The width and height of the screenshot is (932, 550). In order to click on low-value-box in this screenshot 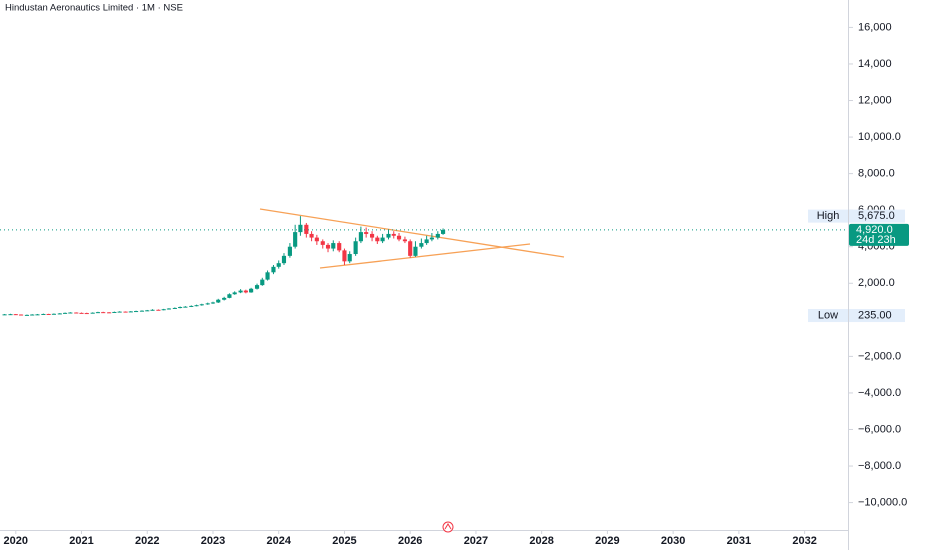, I will do `click(877, 316)`.